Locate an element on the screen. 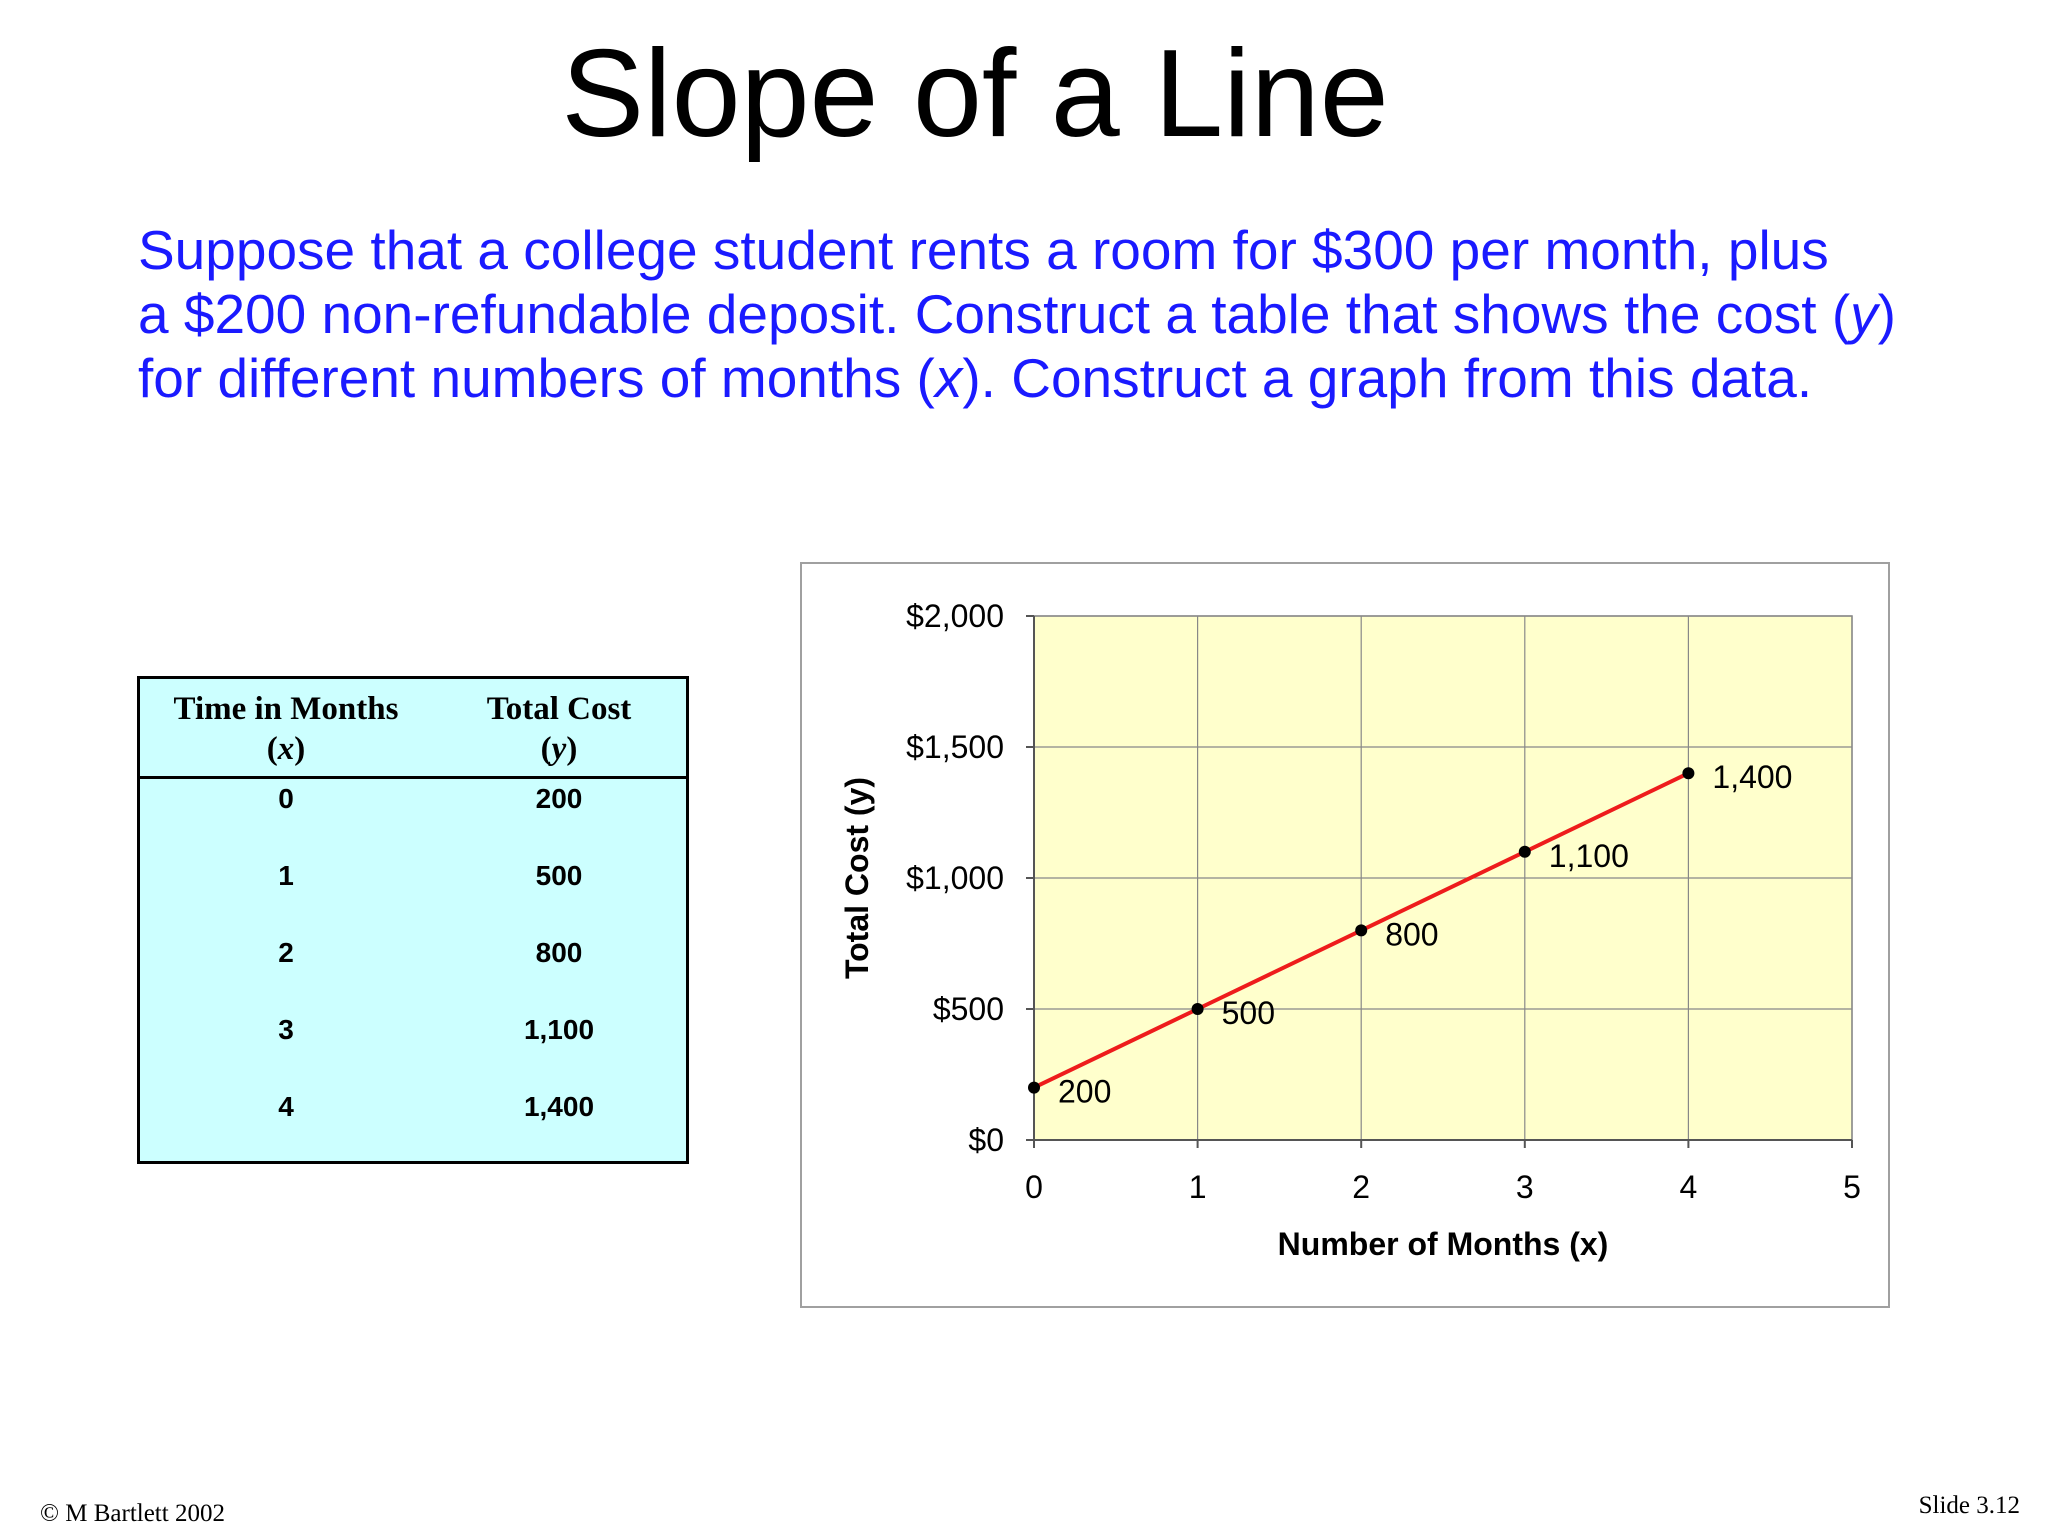 Image resolution: width=2048 pixels, height=1536 pixels. y-tick-label: $0 is located at coordinates (986, 1140).